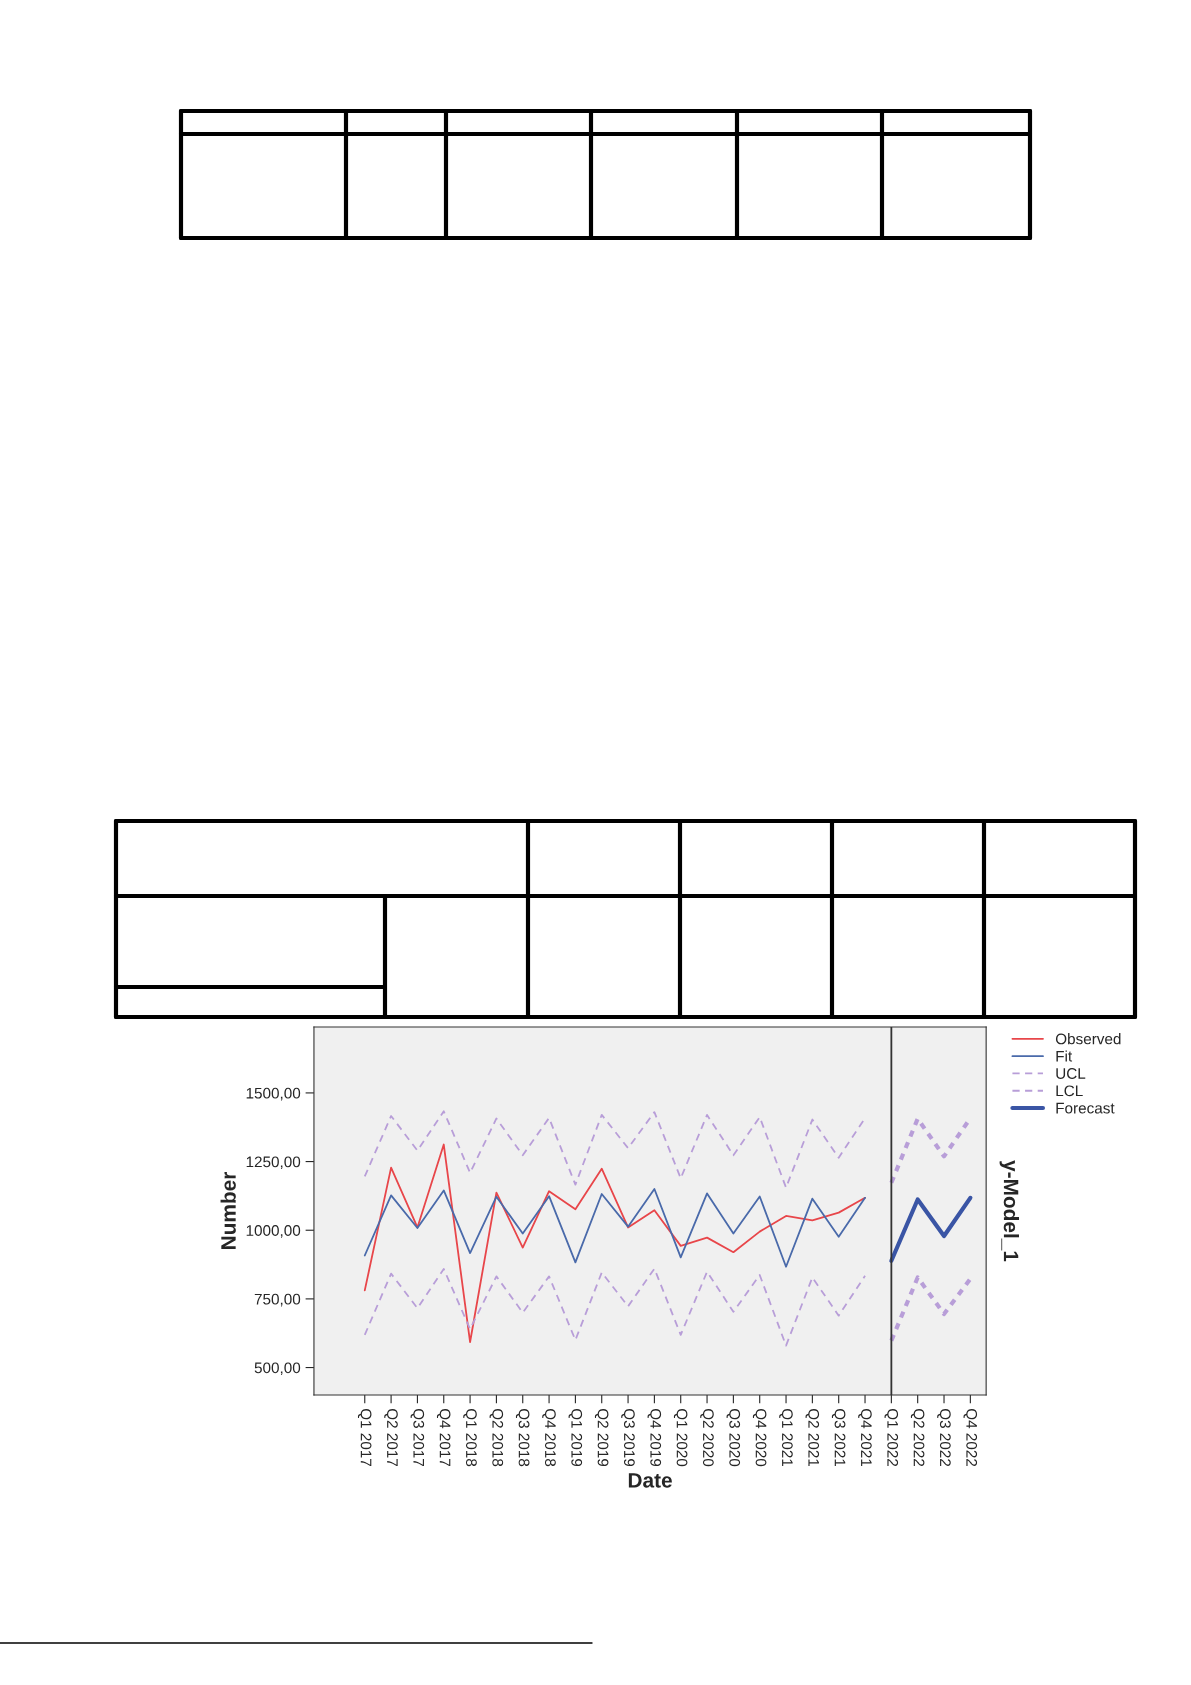 The width and height of the screenshot is (1191, 1685). What do you see at coordinates (470, 1437) in the screenshot?
I see `x-tick-label: Q1 2018` at bounding box center [470, 1437].